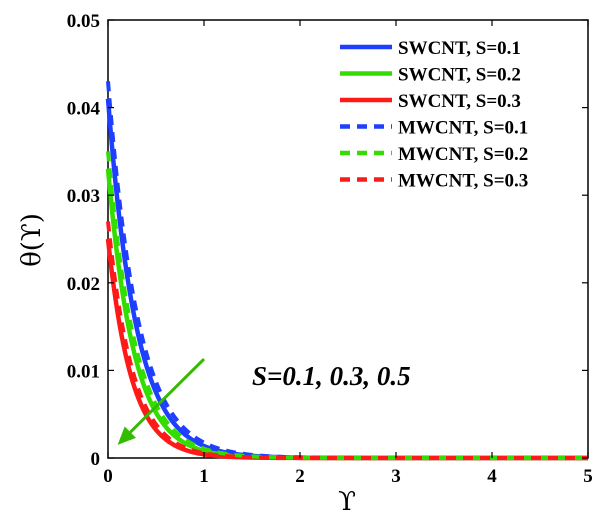  I want to click on y-axis-label: θ(ϒ), so click(32, 240).